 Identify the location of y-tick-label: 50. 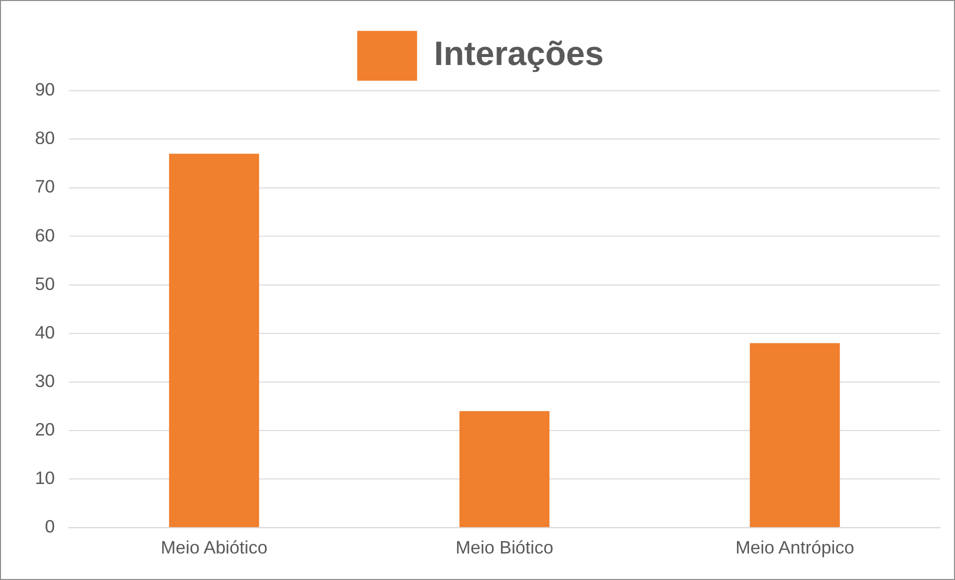
(44, 284).